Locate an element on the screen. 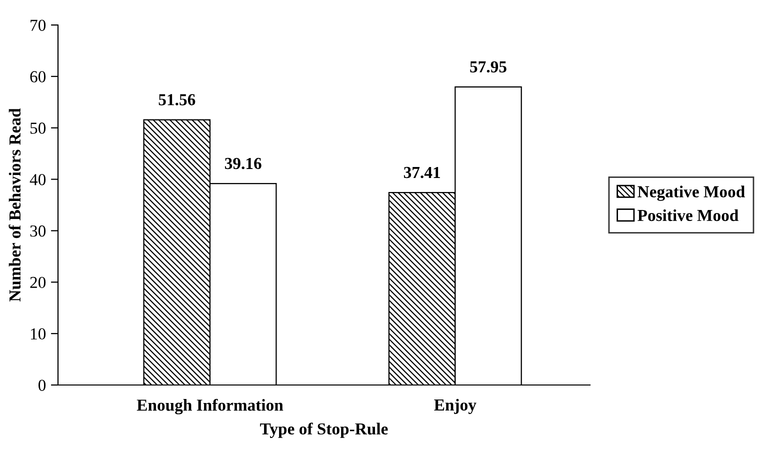 This screenshot has height=458, width=761. y-tick-label: 30 is located at coordinates (38, 231).